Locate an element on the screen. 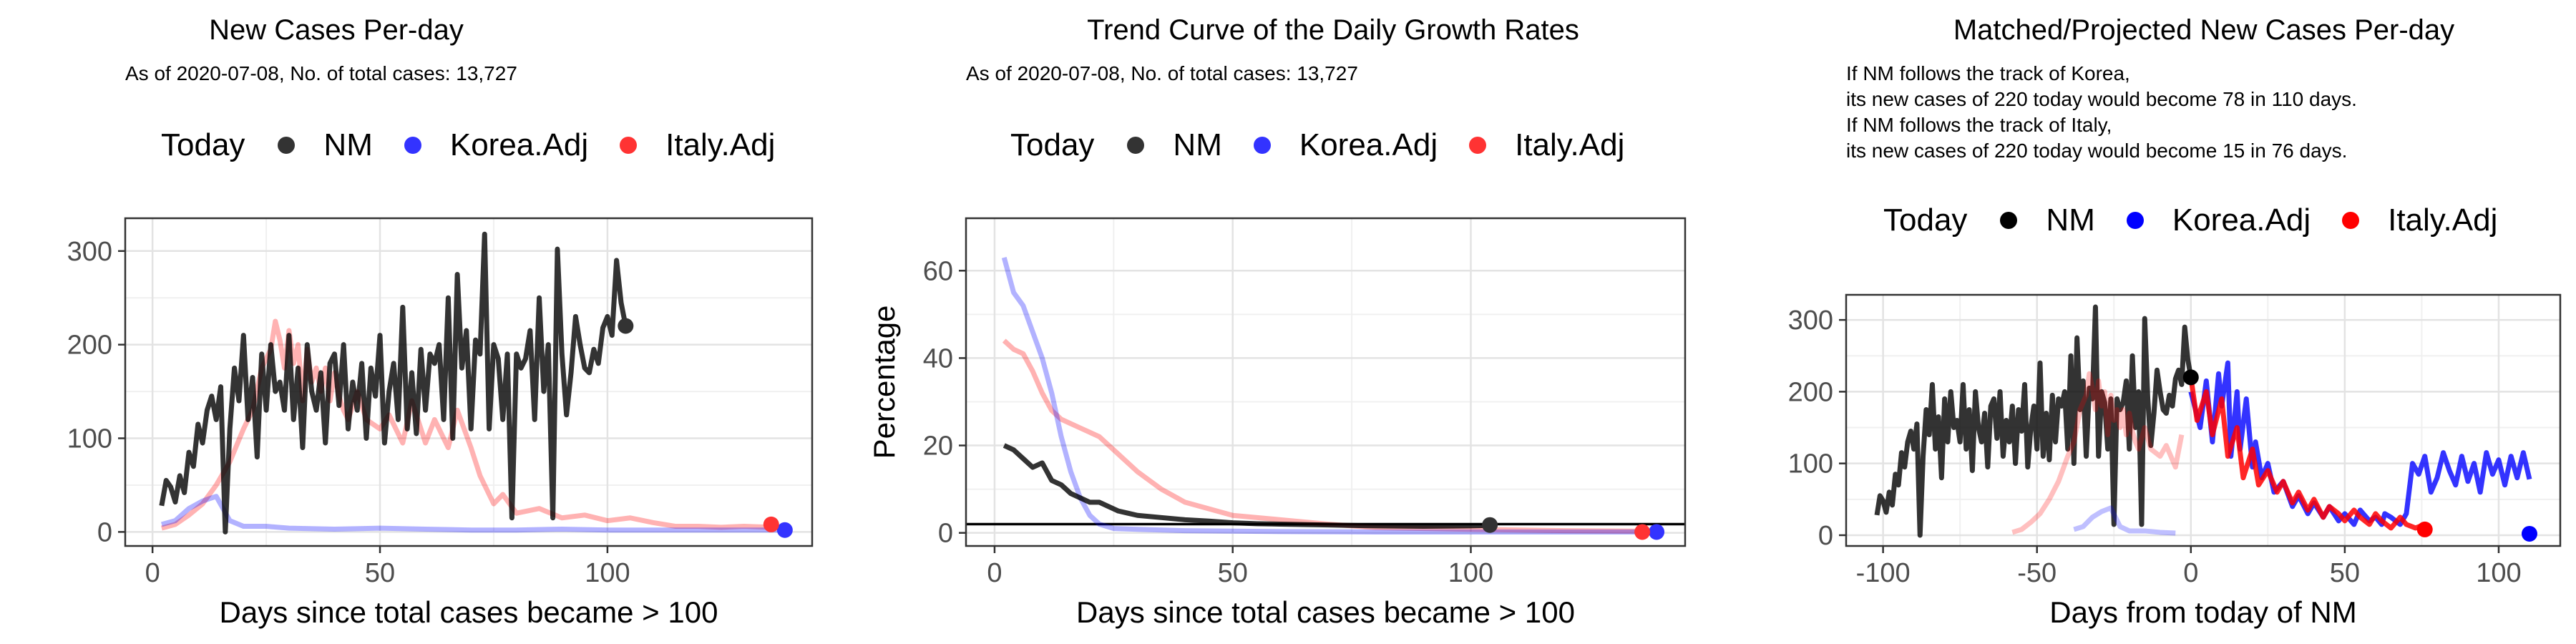 The width and height of the screenshot is (2576, 644). chart-title: Matched/Projected New Cases Per-day is located at coordinates (2204, 30).